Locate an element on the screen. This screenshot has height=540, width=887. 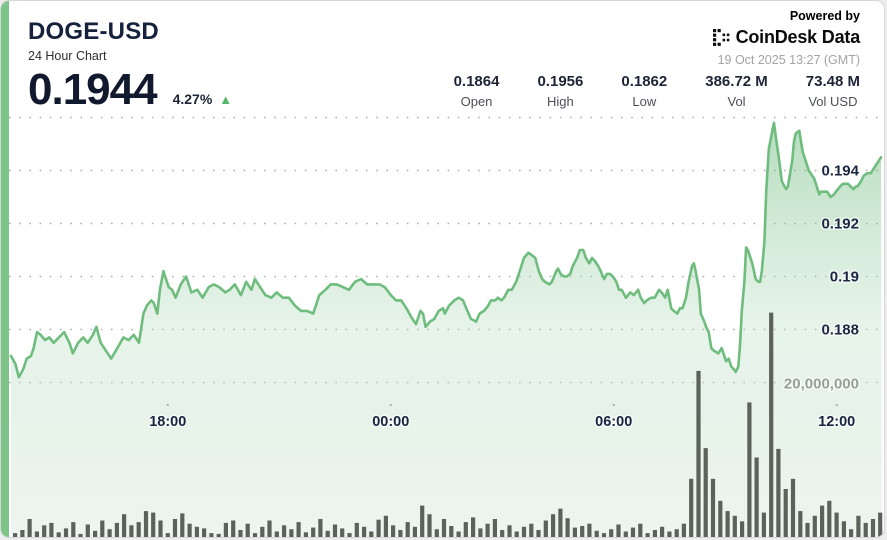
axis-label: 00:00 is located at coordinates (390, 422).